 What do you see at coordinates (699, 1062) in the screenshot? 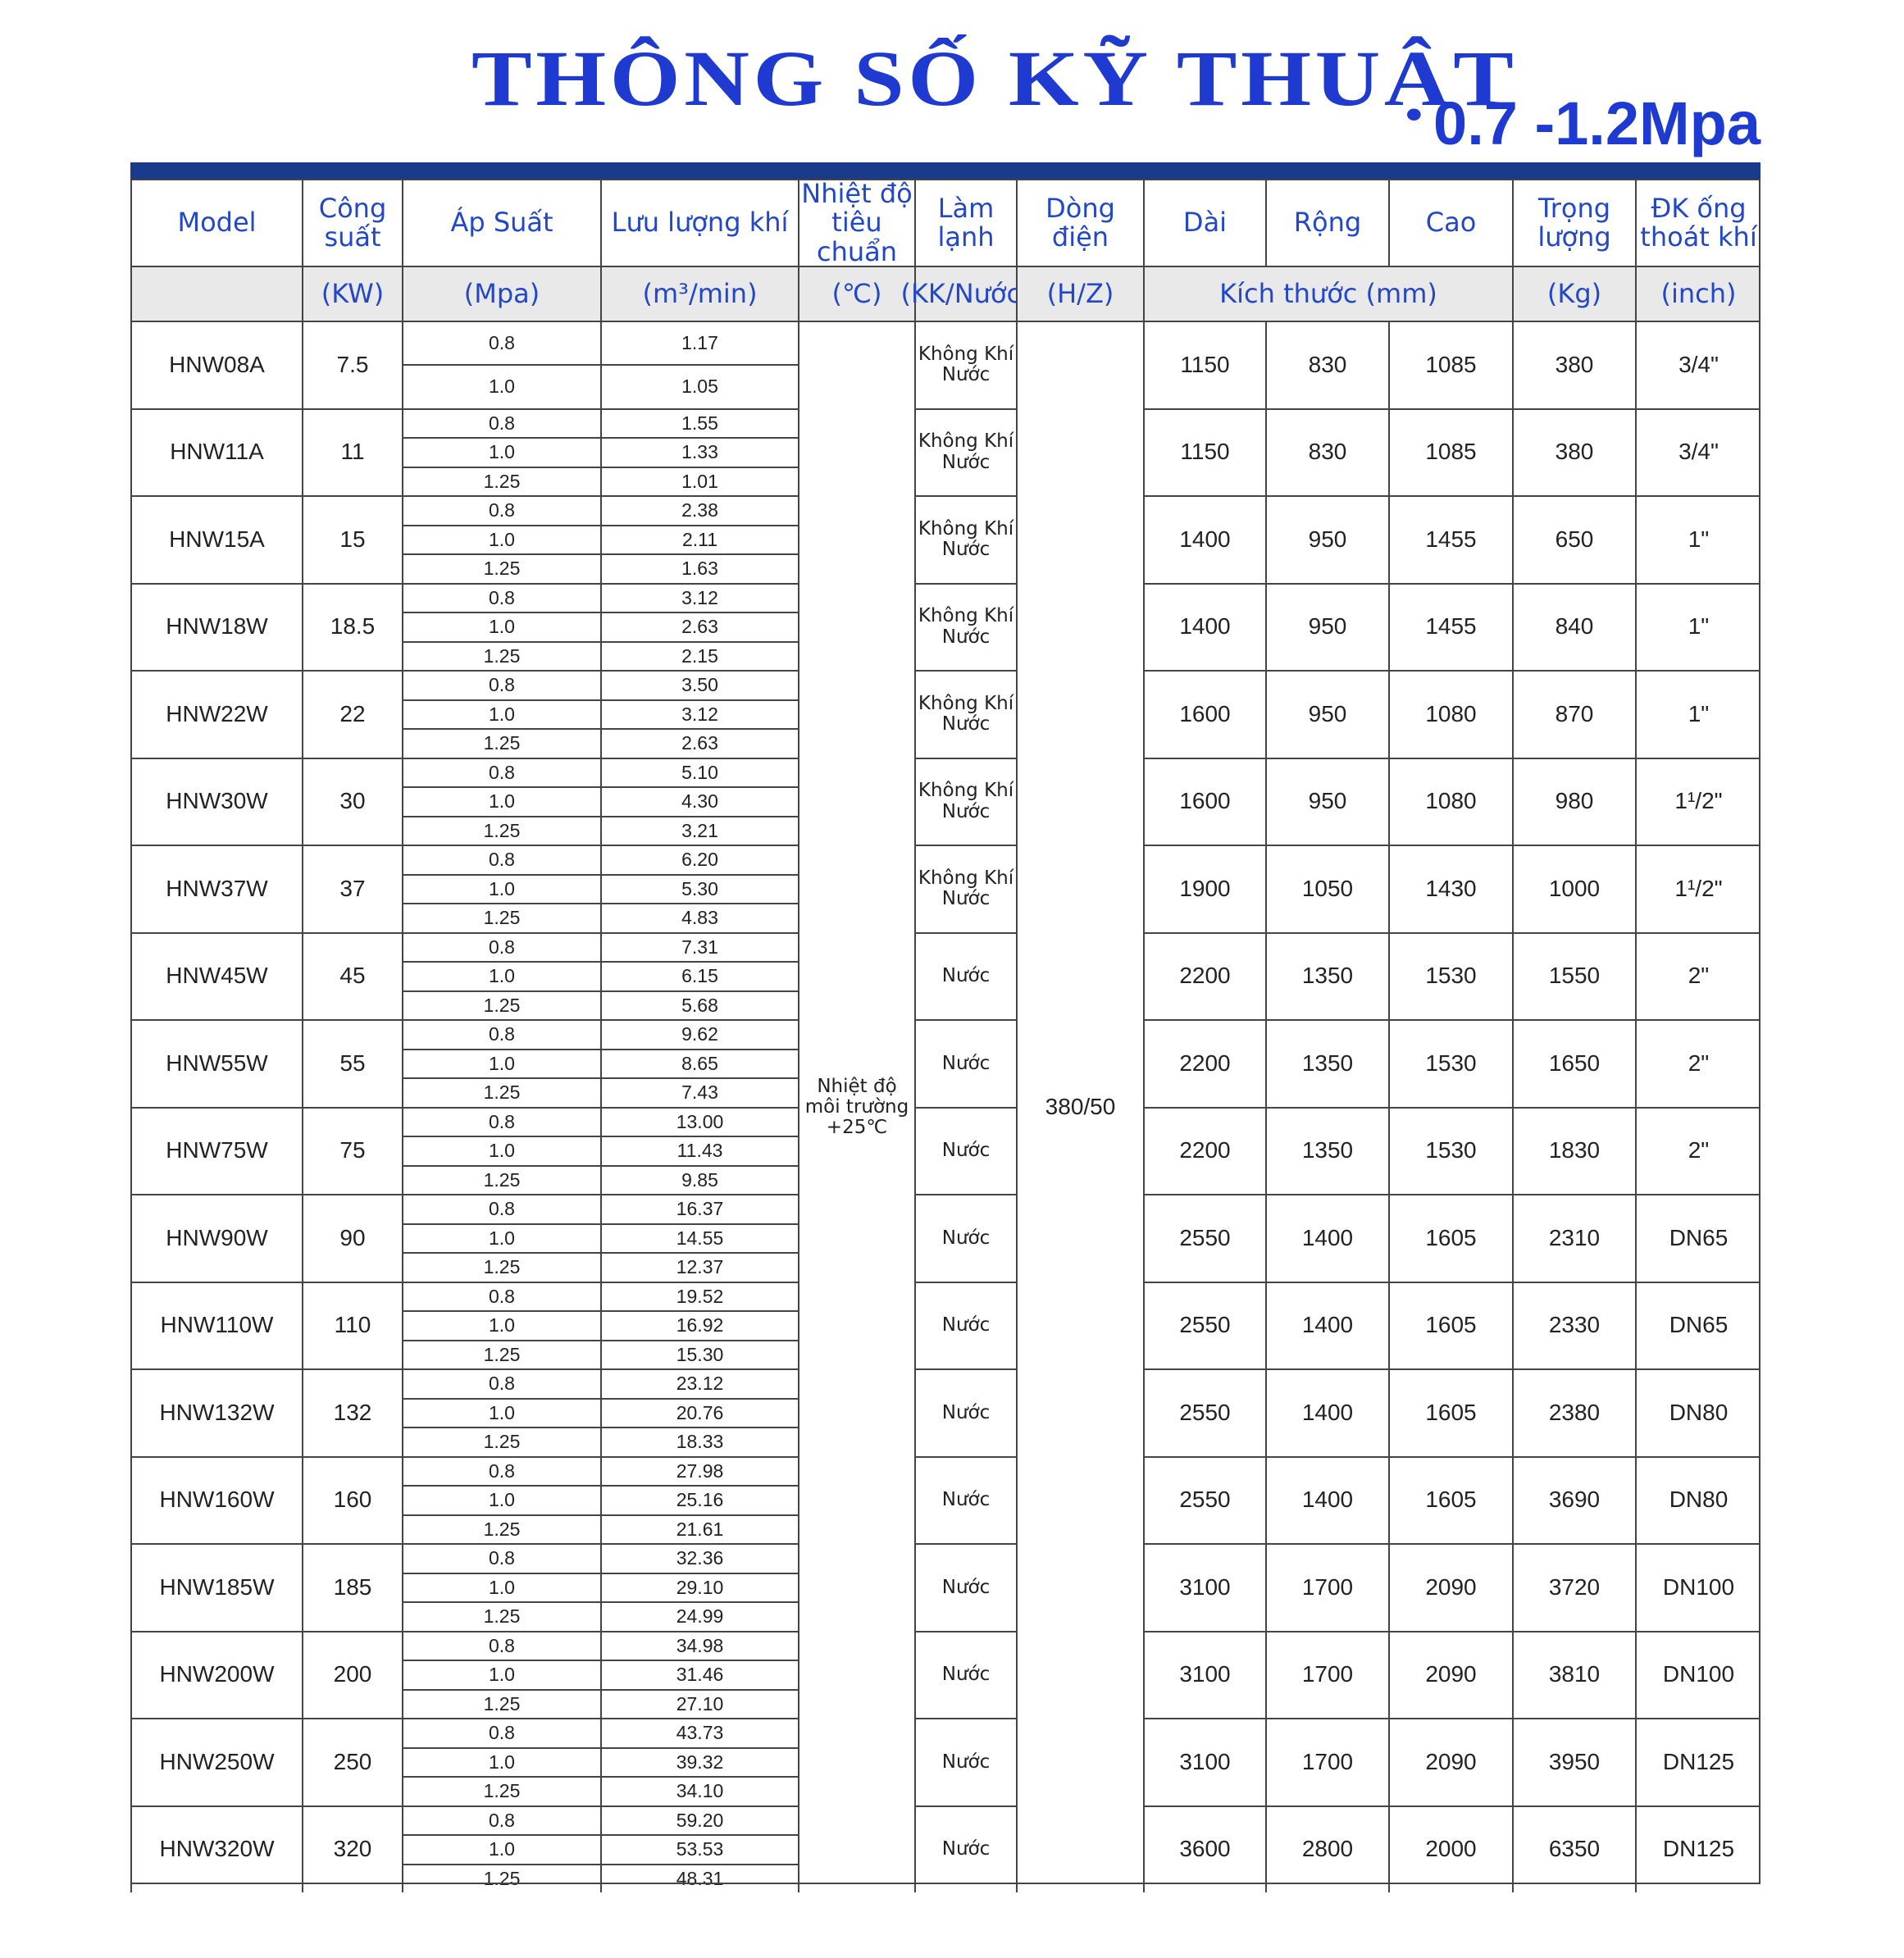
I see `flow-cell: 8.65` at bounding box center [699, 1062].